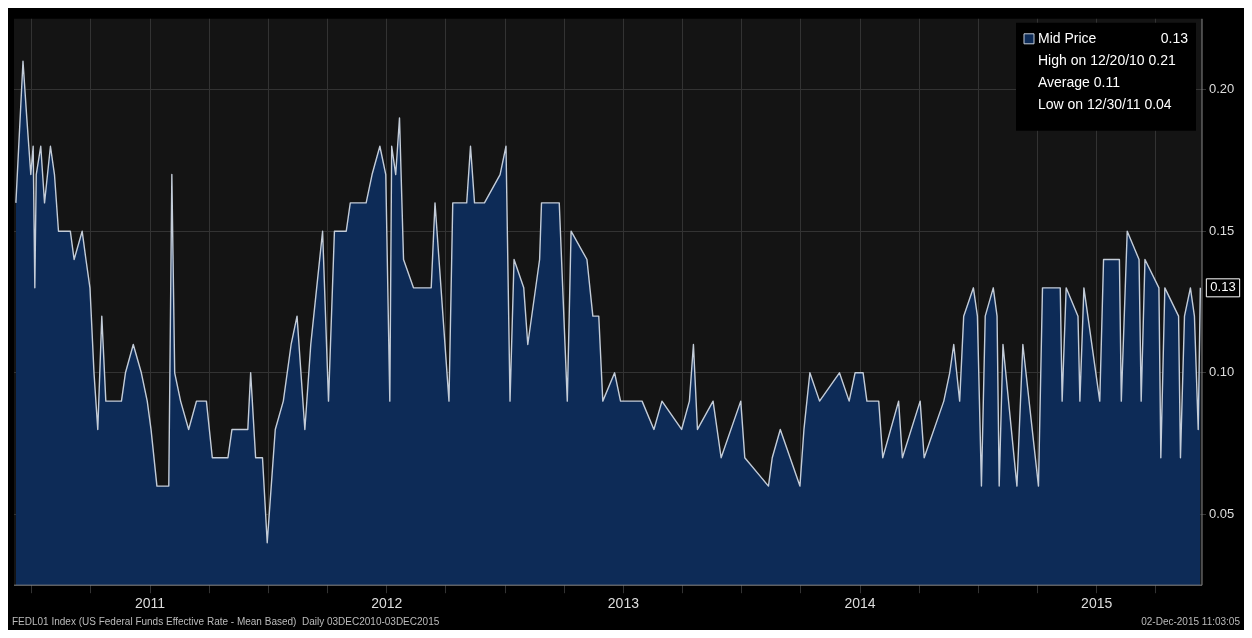  I want to click on y-tick-label: 0.10, so click(1222, 372).